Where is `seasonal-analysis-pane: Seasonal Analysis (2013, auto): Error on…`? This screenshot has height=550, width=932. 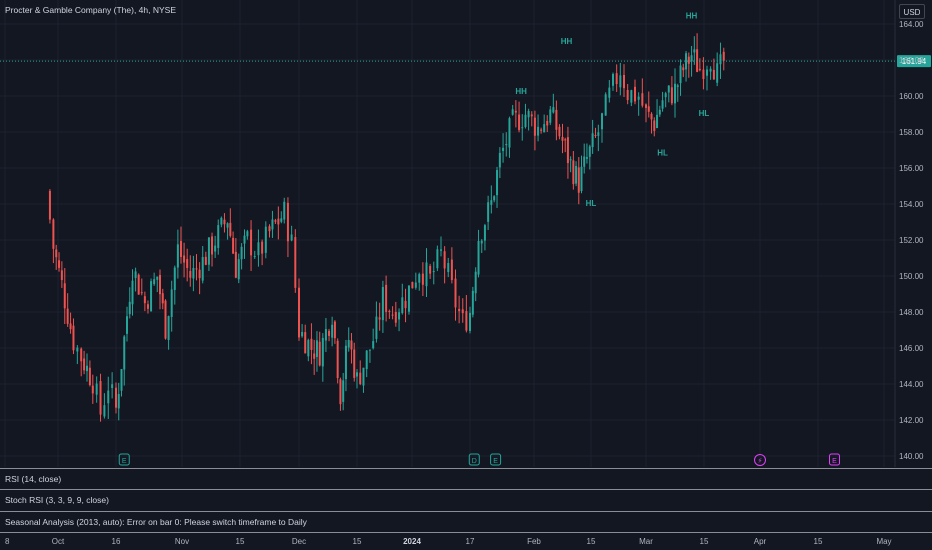
seasonal-analysis-pane: Seasonal Analysis (2013, auto): Error on… is located at coordinates (466, 522).